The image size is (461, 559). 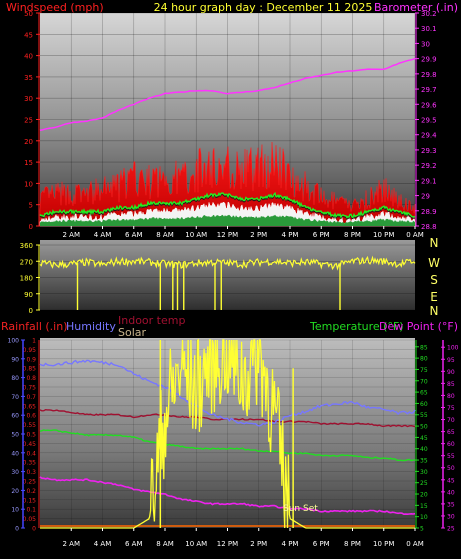 I want to click on rain-x-tick: 6 AM, so click(x=134, y=544).